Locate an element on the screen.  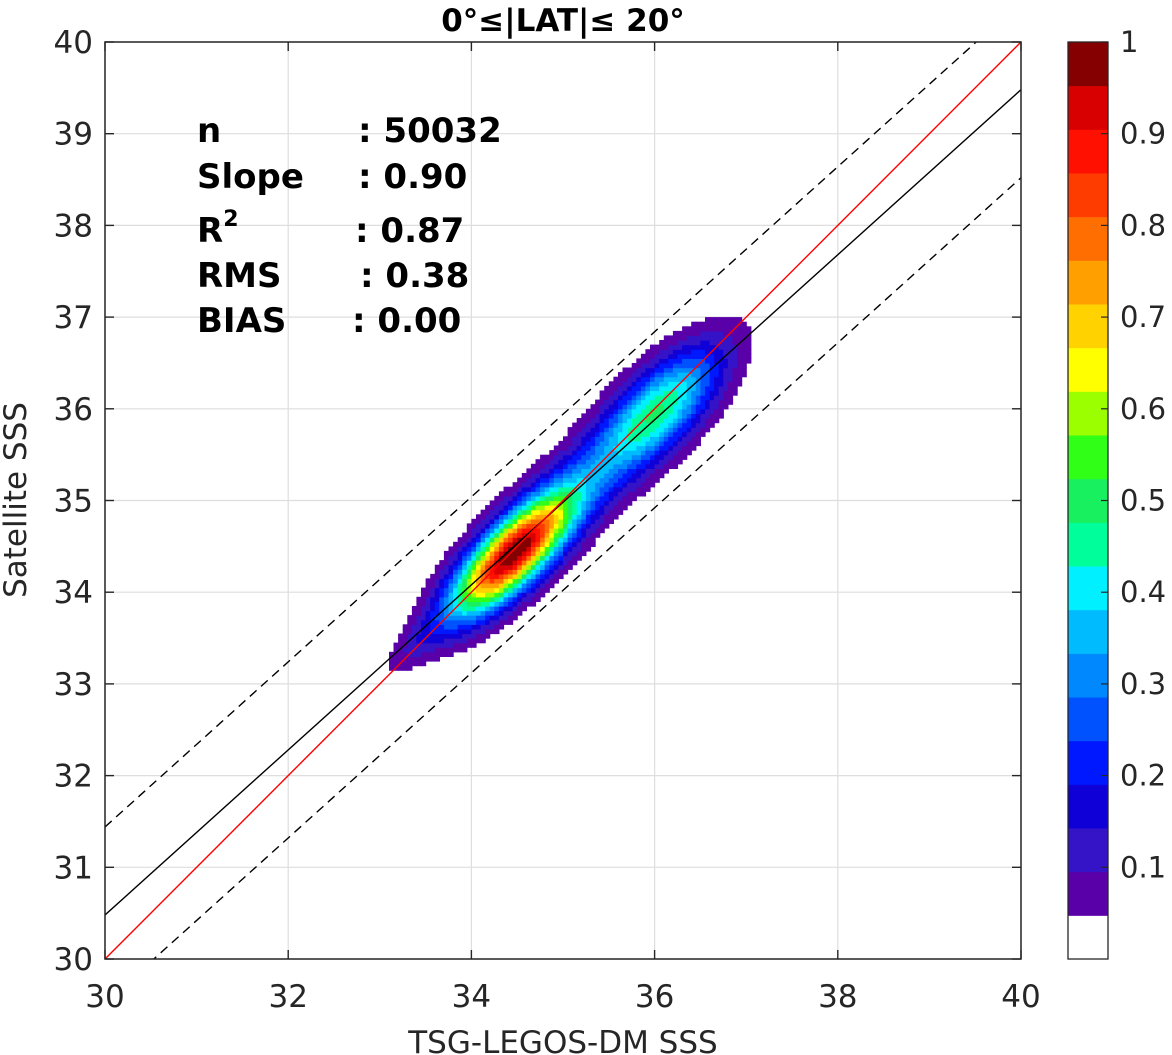
colorbar-tick-label: 0.6 is located at coordinates (1143, 409).